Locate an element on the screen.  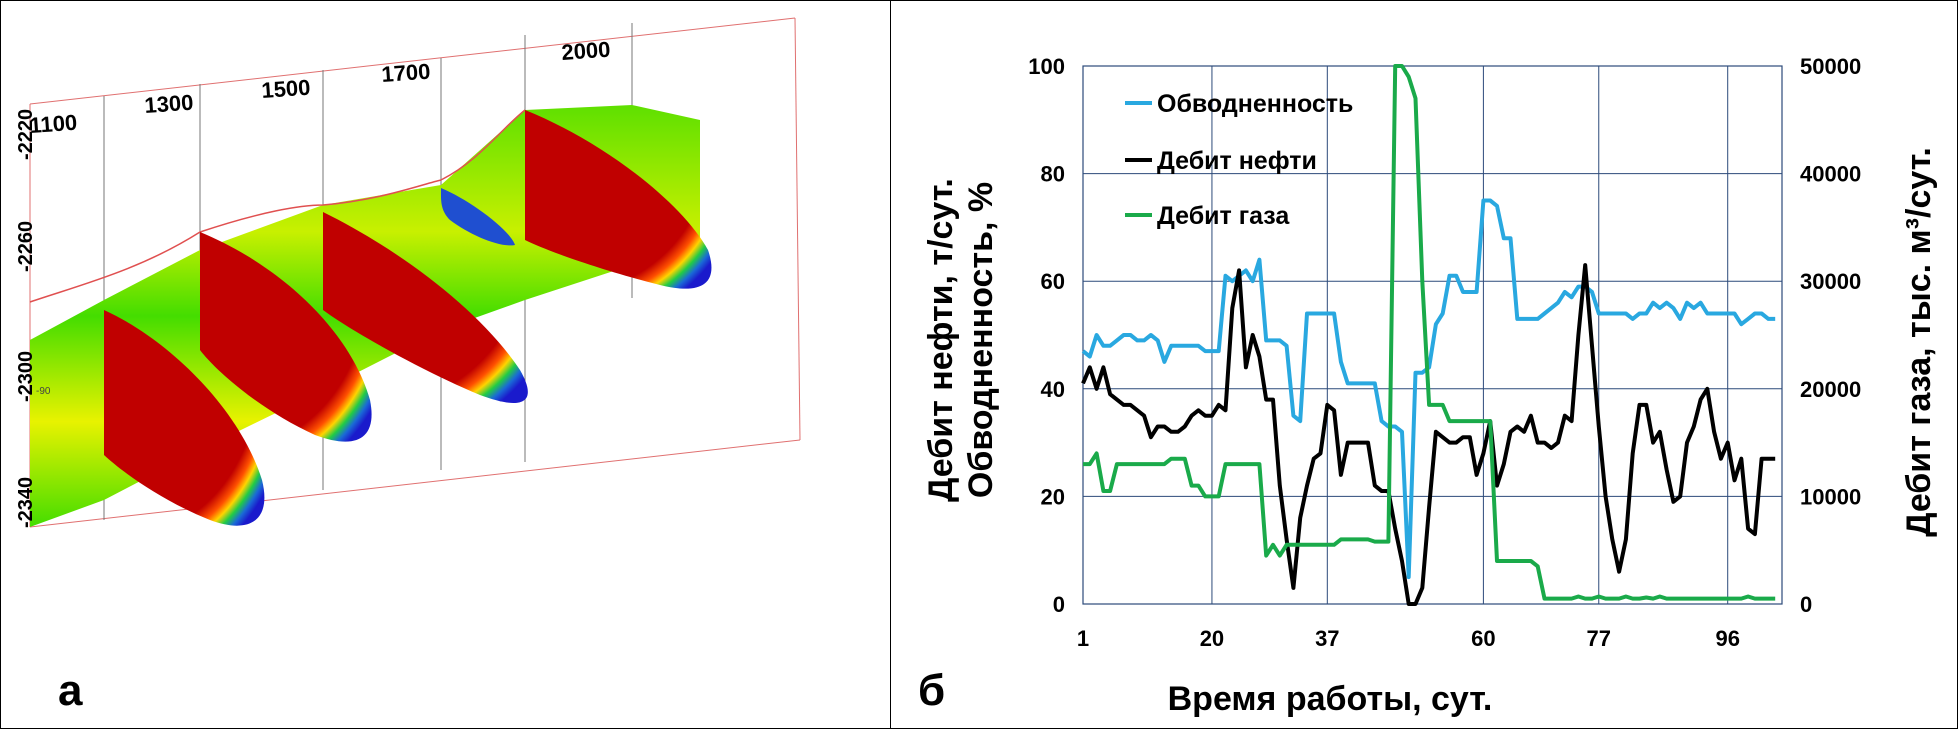
frame-top-edge is located at coordinates (412, 61).